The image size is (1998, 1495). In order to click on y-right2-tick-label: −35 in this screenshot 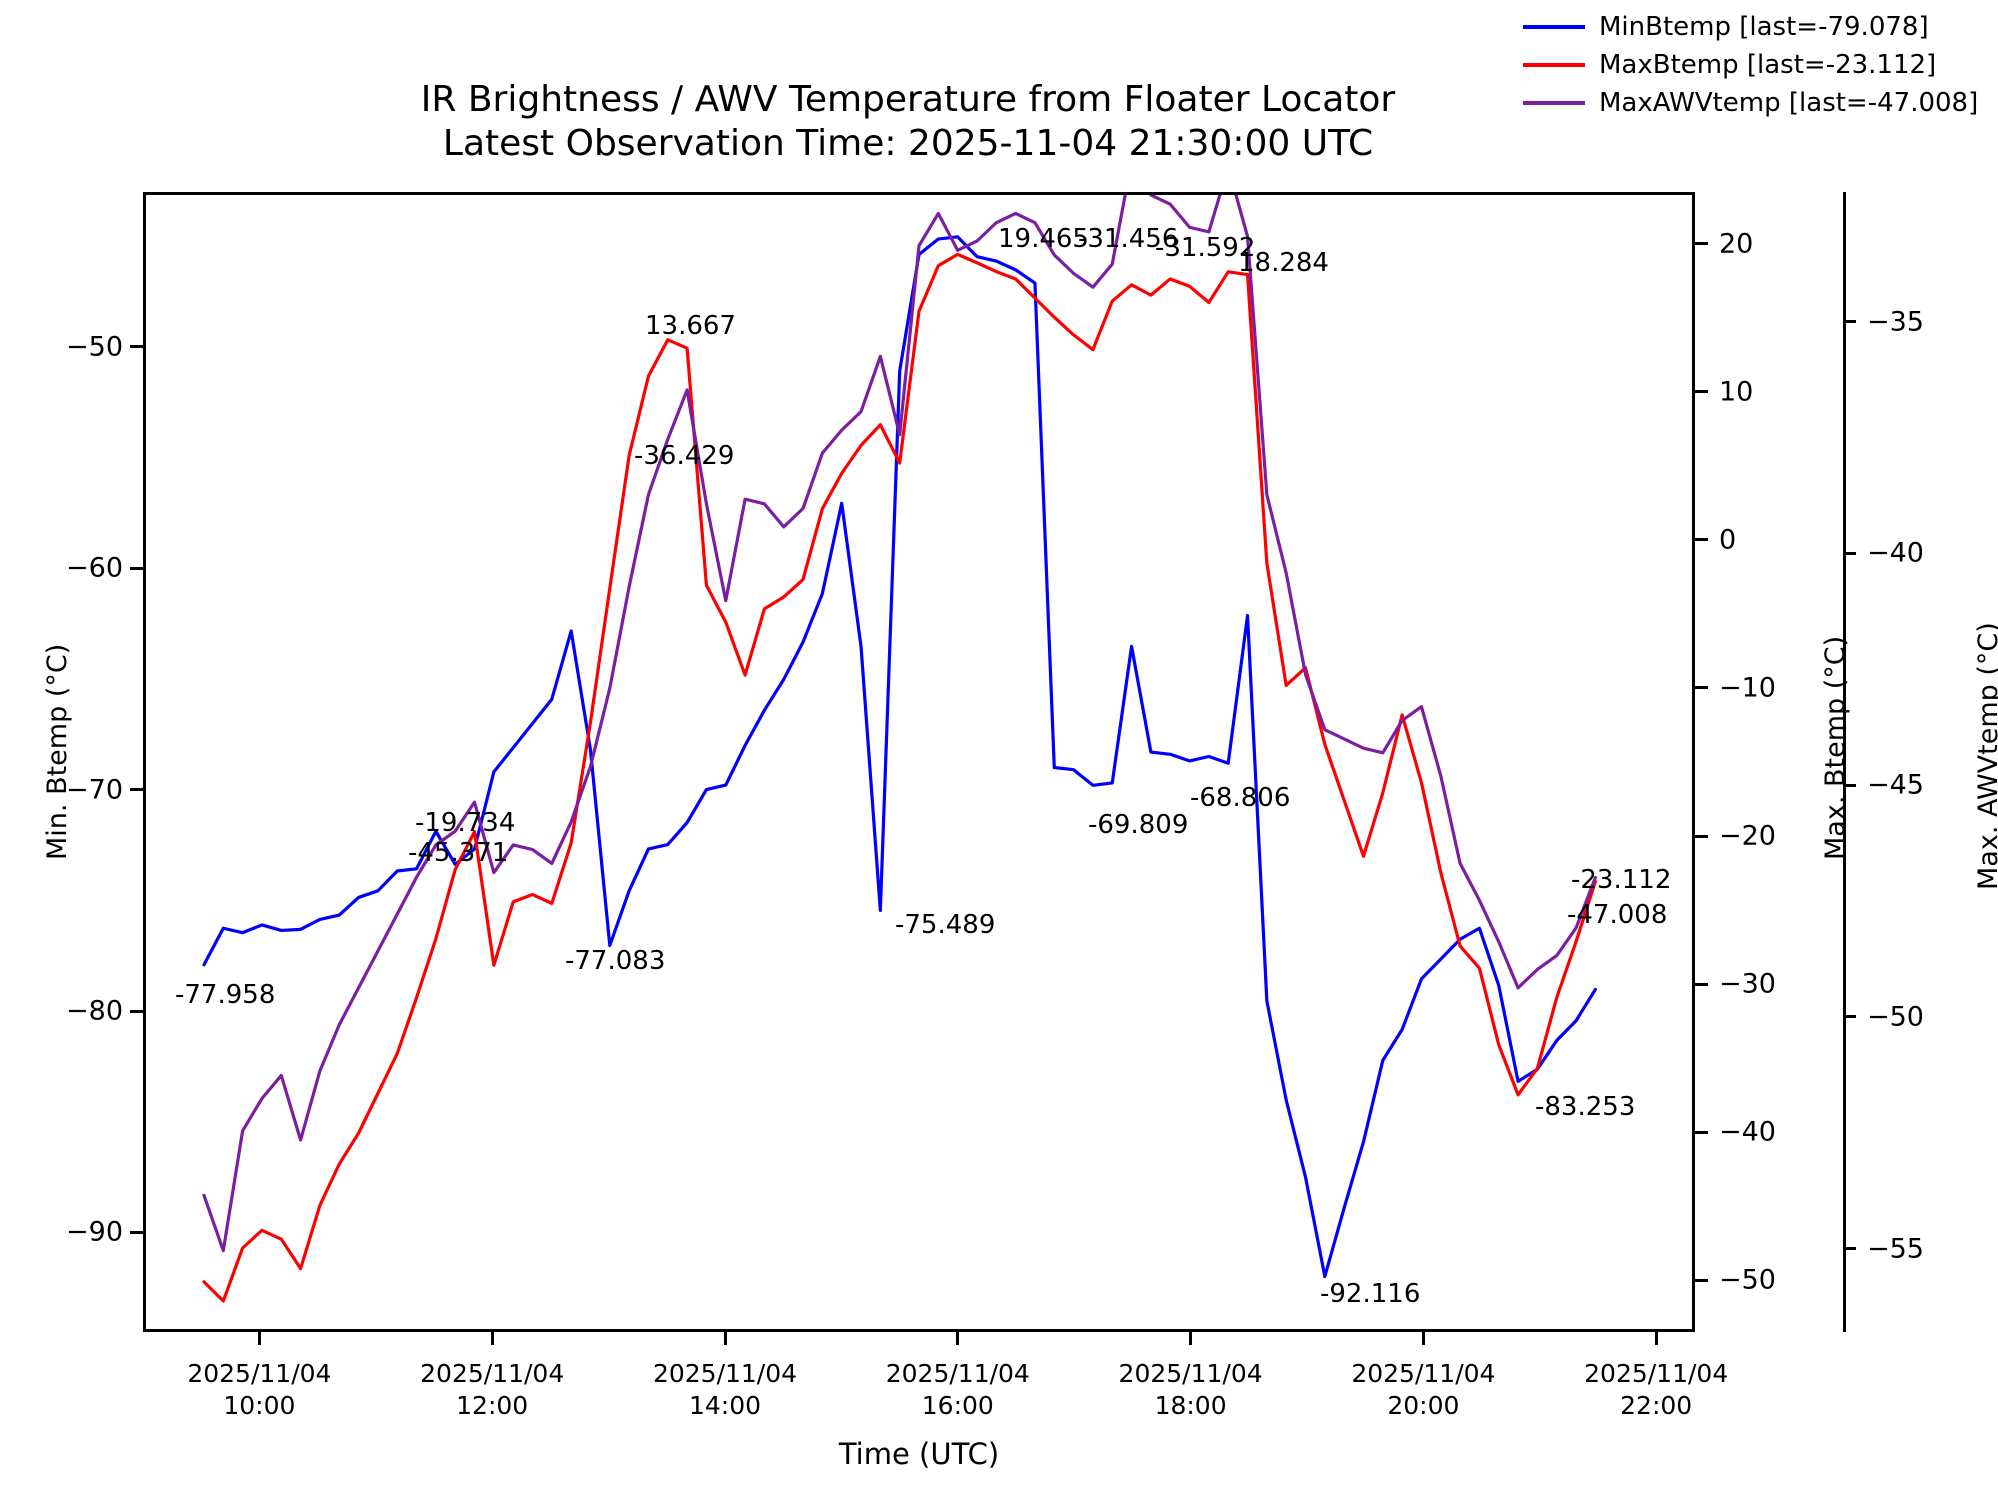, I will do `click(1895, 322)`.